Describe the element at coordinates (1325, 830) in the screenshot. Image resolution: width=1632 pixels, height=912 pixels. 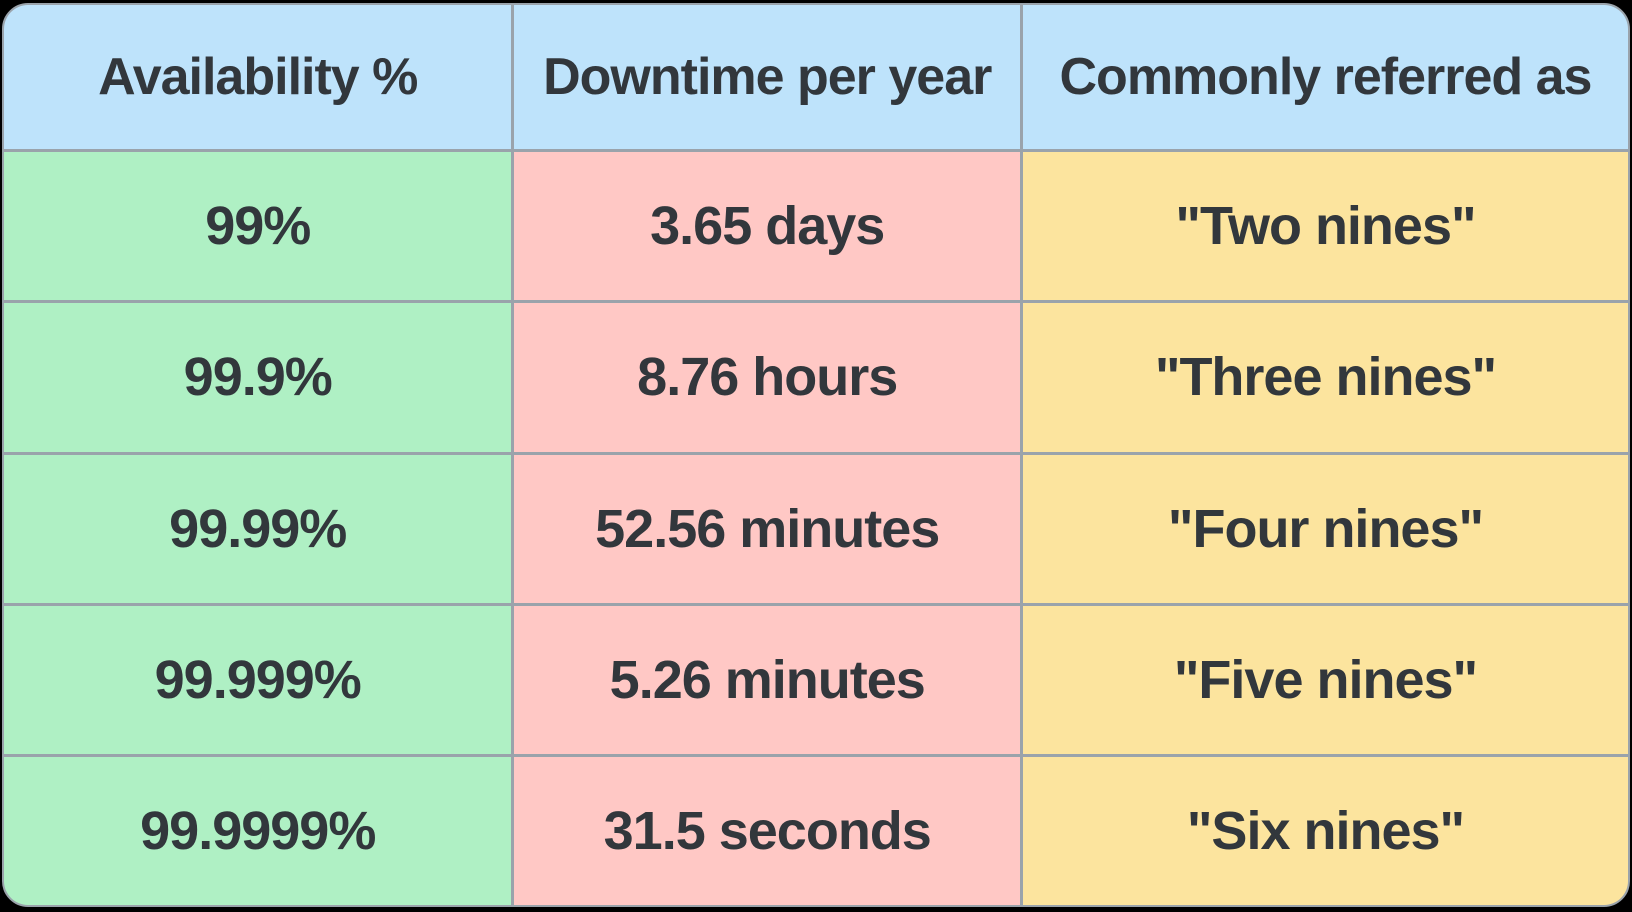
I see `cell-referred-as-row5: "Six nines"` at that location.